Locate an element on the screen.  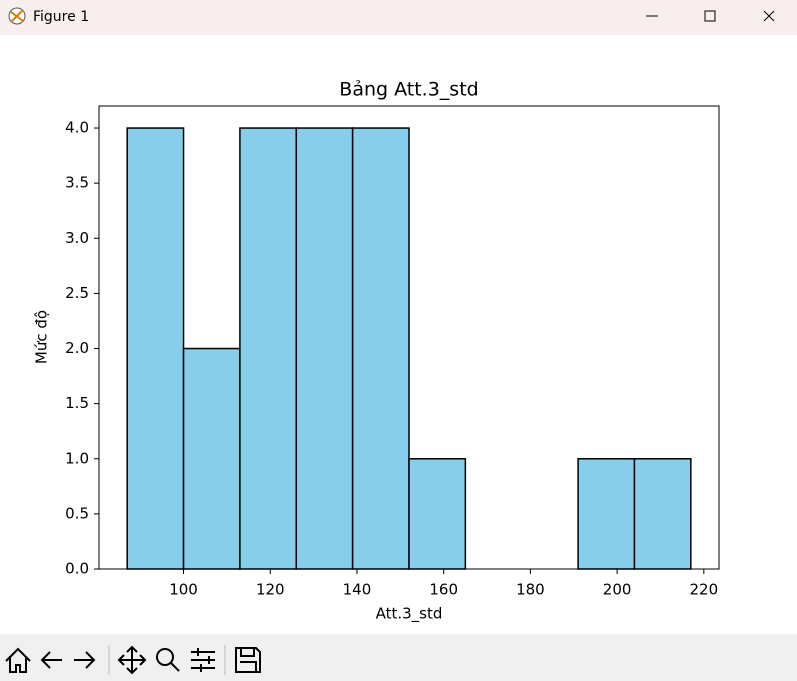
y-tick-label: 2.0 is located at coordinates (77, 348).